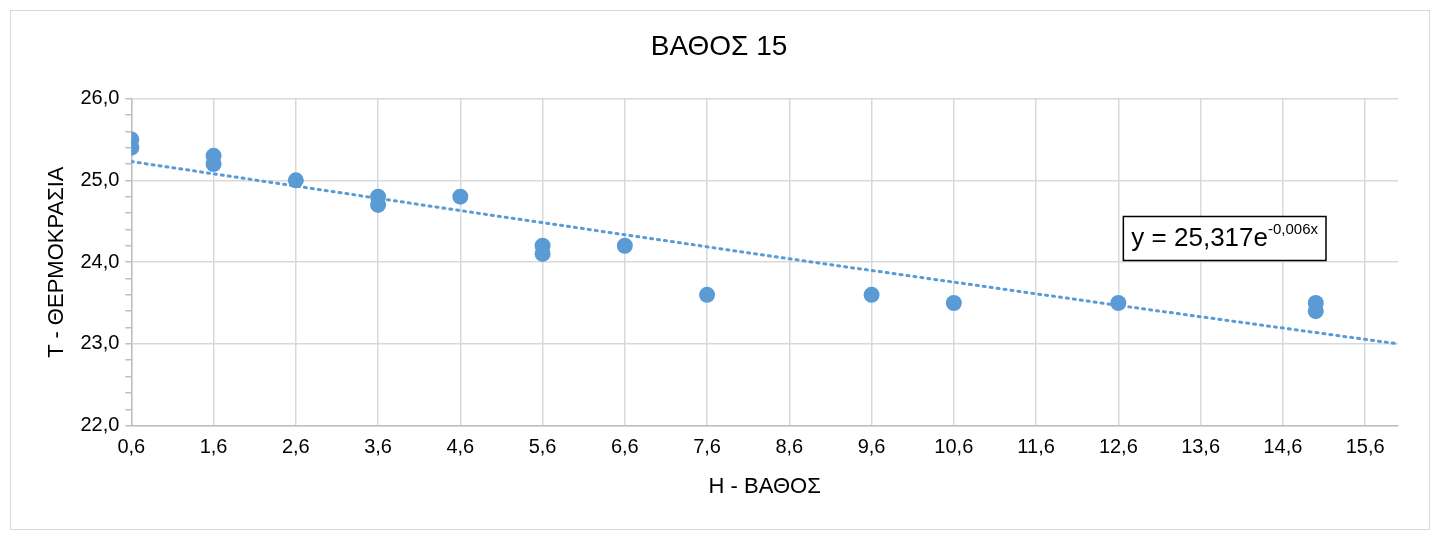  I want to click on x-tick-label: 12,6, so click(1118, 446).